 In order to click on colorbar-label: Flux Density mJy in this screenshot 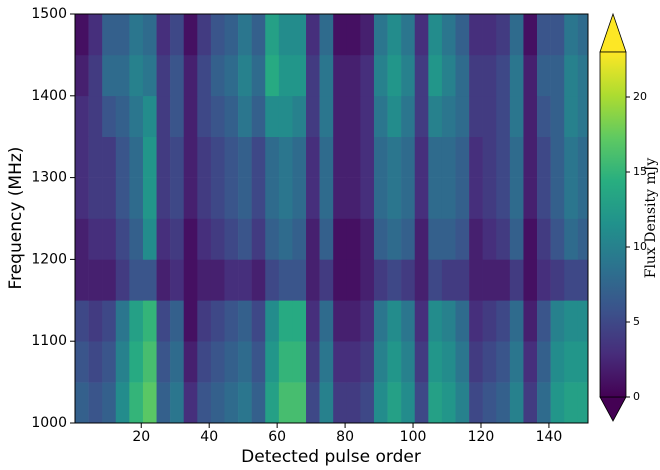, I will do `click(651, 218)`.